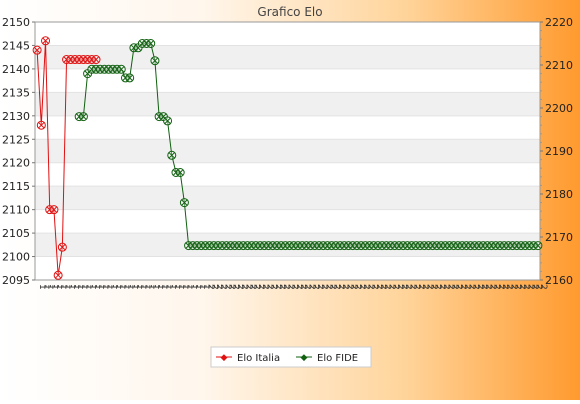  What do you see at coordinates (16, 163) in the screenshot?
I see `y-left-tick-label: 2120` at bounding box center [16, 163].